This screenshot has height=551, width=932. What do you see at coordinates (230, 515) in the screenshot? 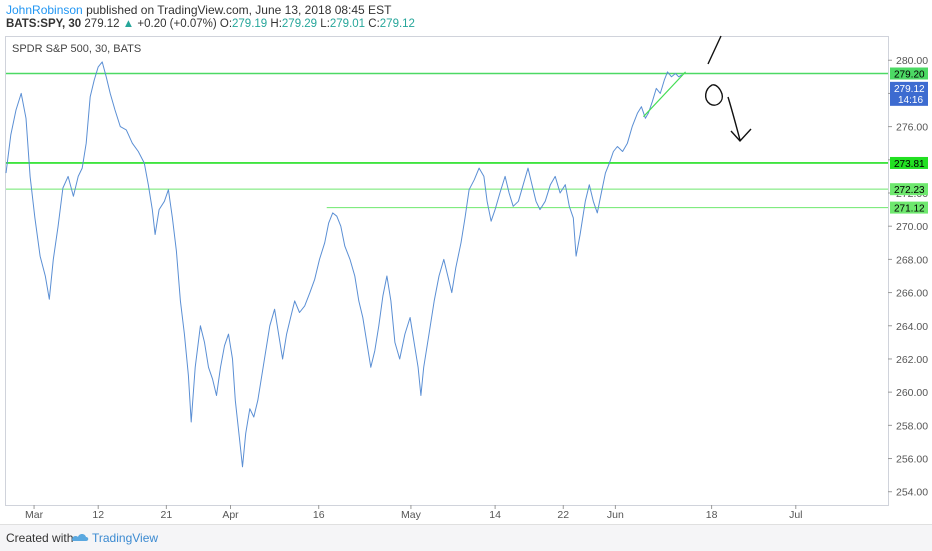
I see `x-tick-label: Apr` at bounding box center [230, 515].